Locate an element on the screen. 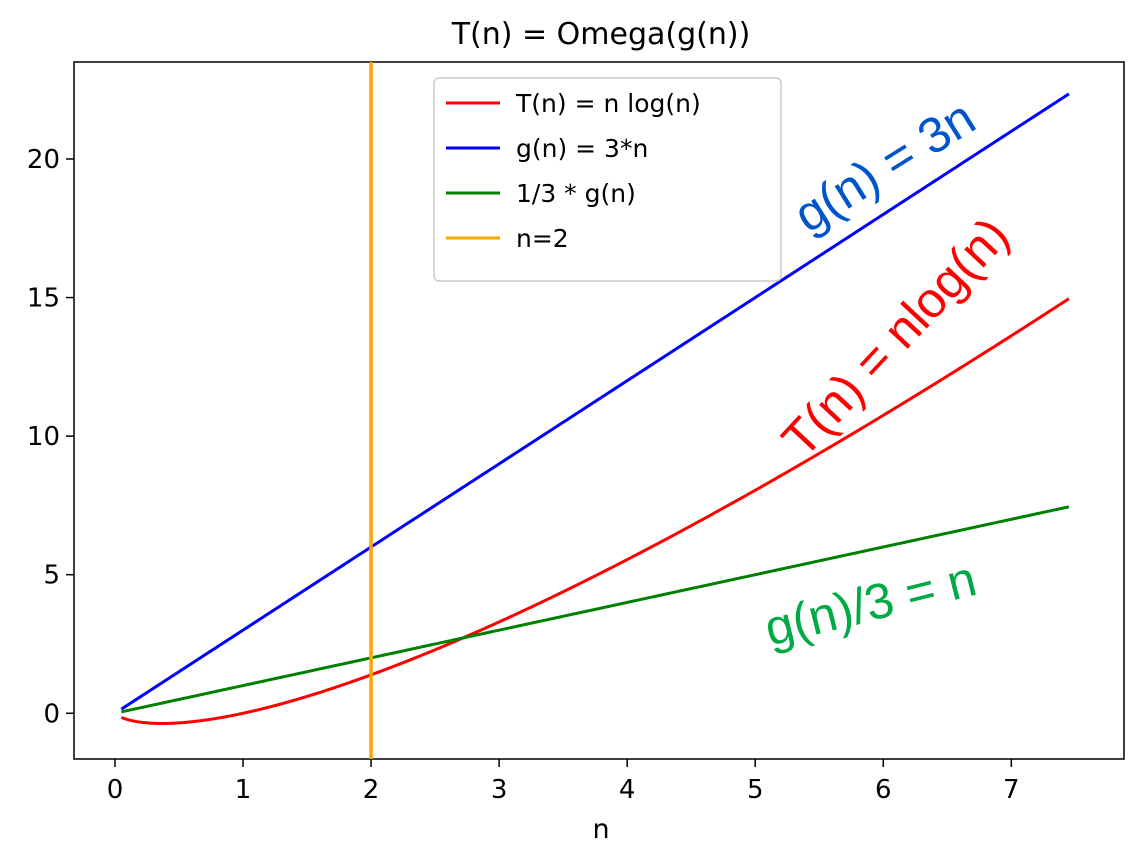  chart-title: T(n) = Omega(g(n)) is located at coordinates (601, 34).